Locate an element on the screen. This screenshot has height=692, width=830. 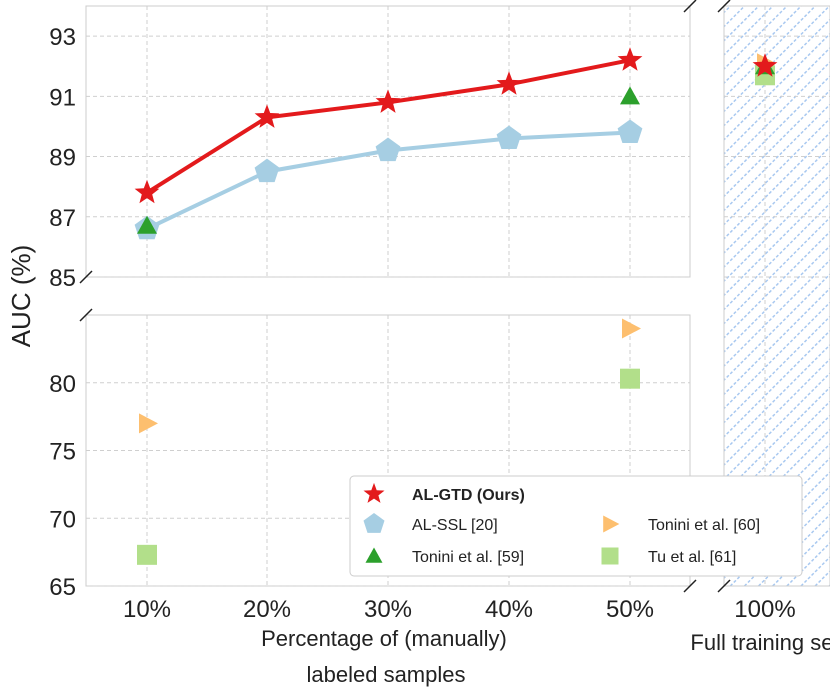
y-tick-label: 75 is located at coordinates (62, 452).